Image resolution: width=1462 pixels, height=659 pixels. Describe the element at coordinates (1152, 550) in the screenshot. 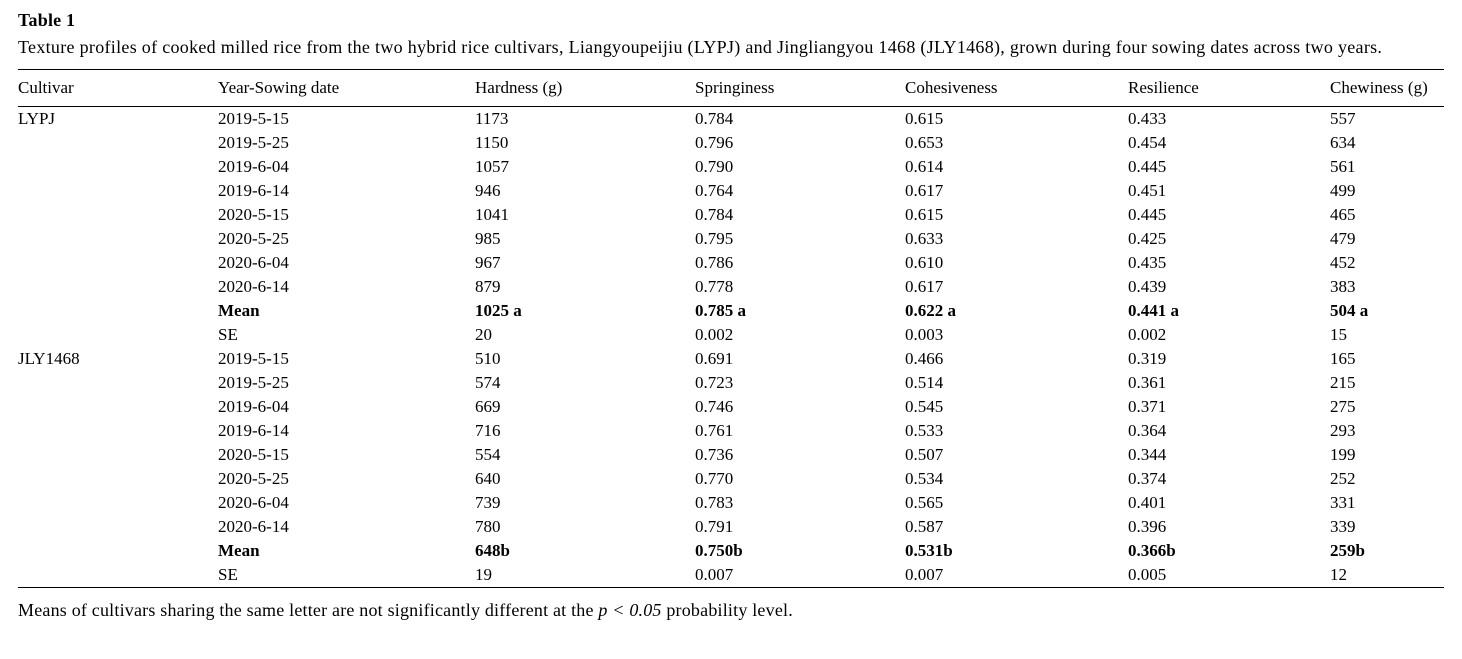

I see `table-cell: 0.366b` at that location.